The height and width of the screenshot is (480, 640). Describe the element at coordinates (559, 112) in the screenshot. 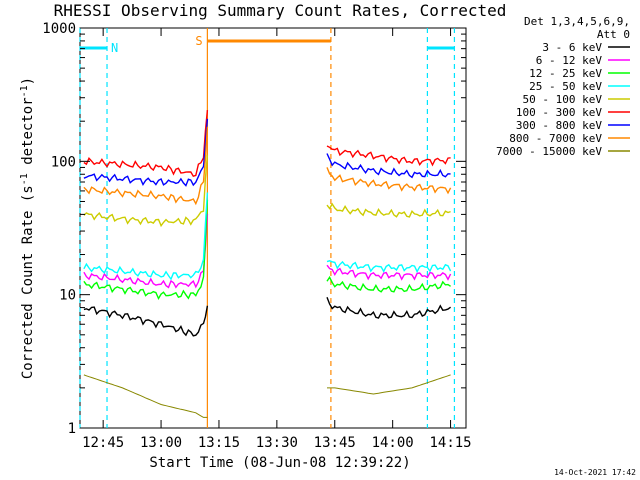

I see `legend-label-5: 100 - 300 keV` at that location.